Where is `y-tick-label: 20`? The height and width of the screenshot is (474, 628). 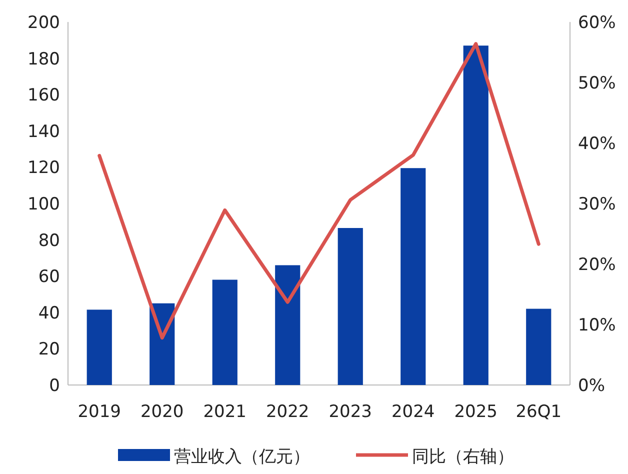 y-tick-label: 20 is located at coordinates (49, 350).